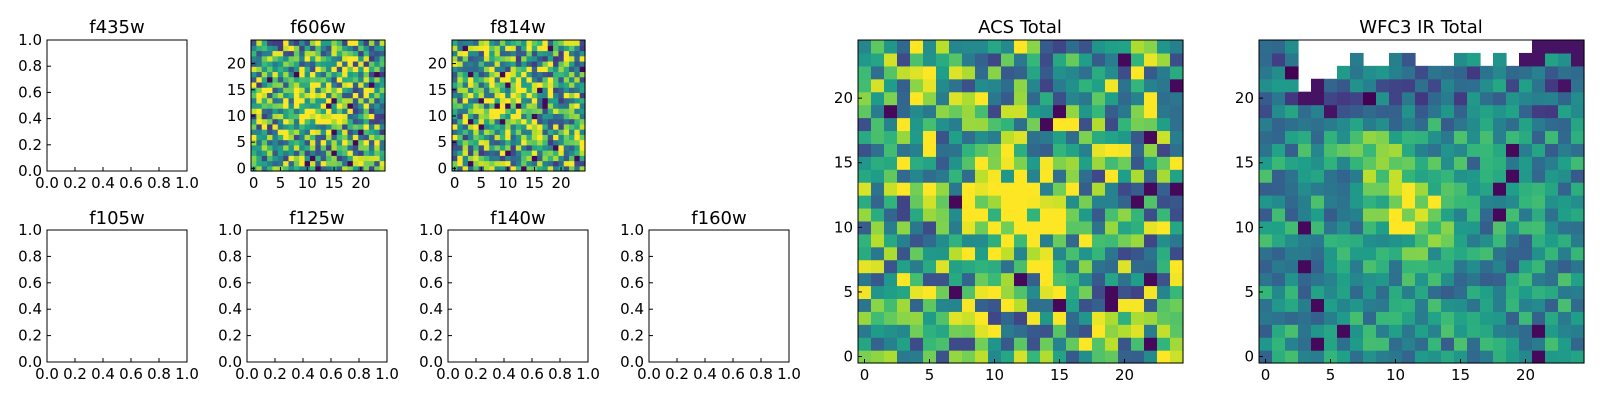 The image size is (1600, 400). What do you see at coordinates (930, 375) in the screenshot?
I see `x-tick-label: 5` at bounding box center [930, 375].